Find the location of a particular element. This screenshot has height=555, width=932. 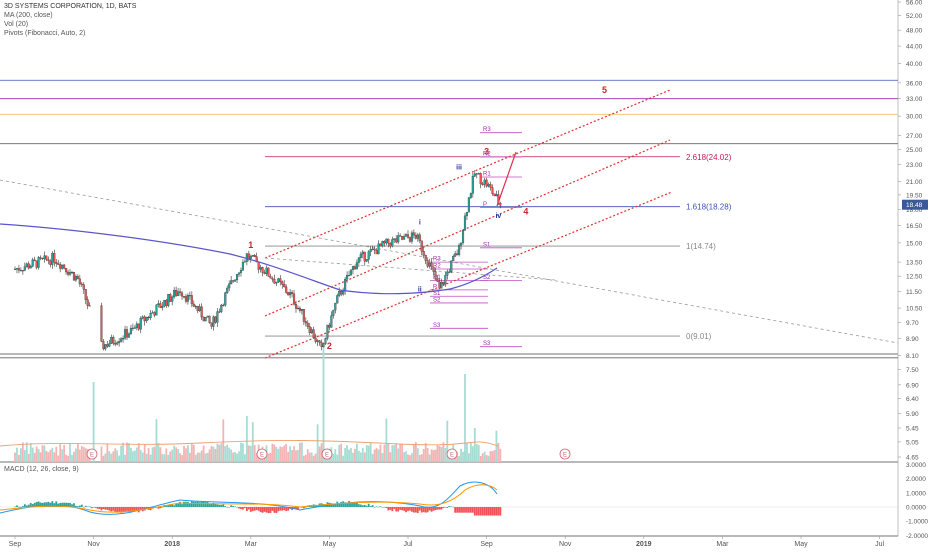

price-tick-label: 10.50 is located at coordinates (914, 309).